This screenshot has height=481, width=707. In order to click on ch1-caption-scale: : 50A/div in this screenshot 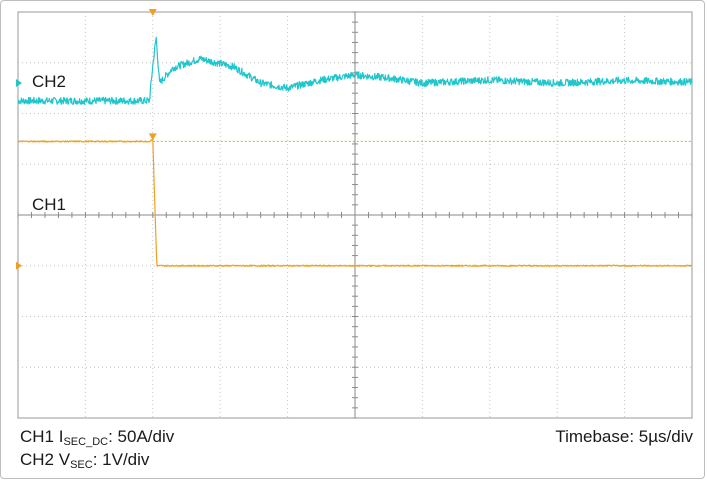, I will do `click(141, 436)`.